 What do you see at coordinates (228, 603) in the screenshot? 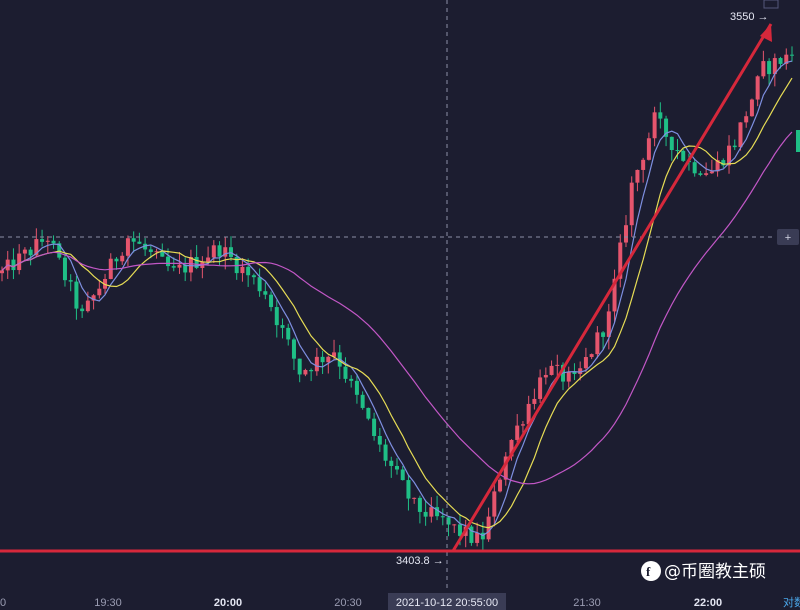
I see `x-tick-2000: 20:00` at bounding box center [228, 603].